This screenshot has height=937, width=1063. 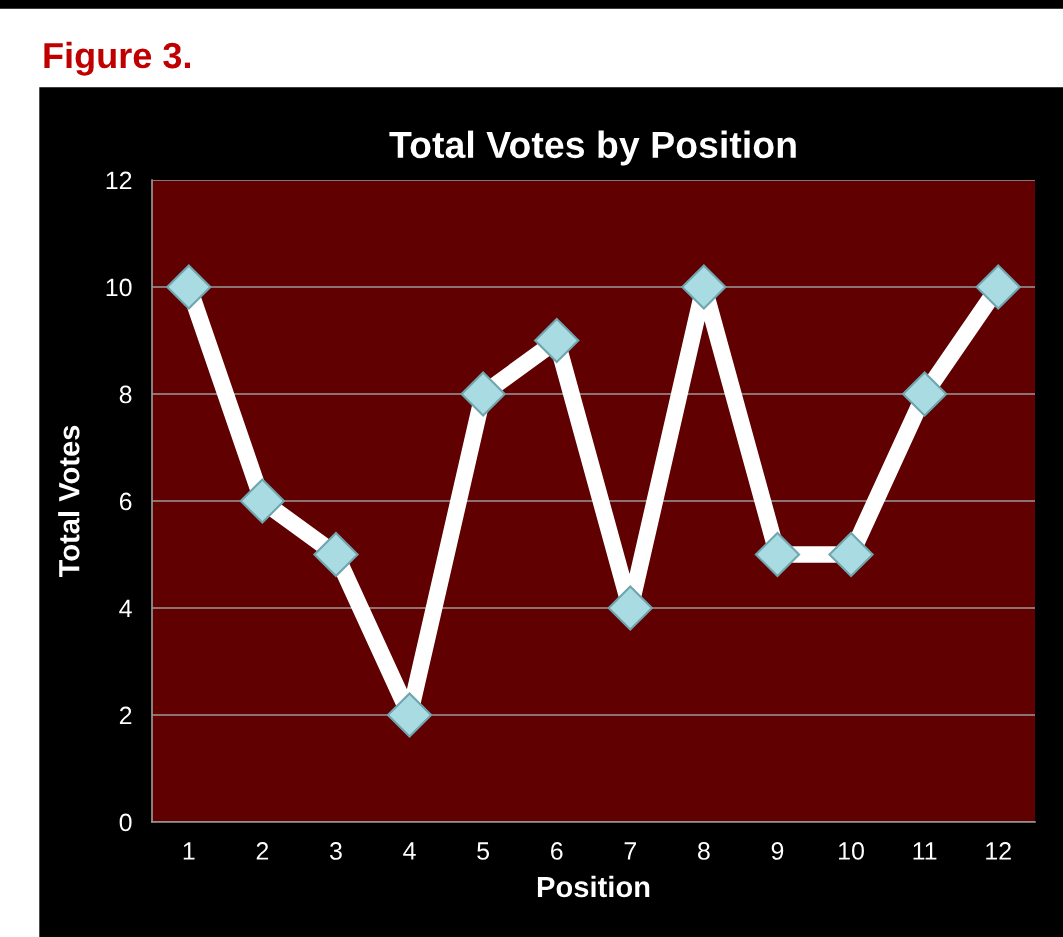 What do you see at coordinates (630, 851) in the screenshot?
I see `x-tick-label: 7` at bounding box center [630, 851].